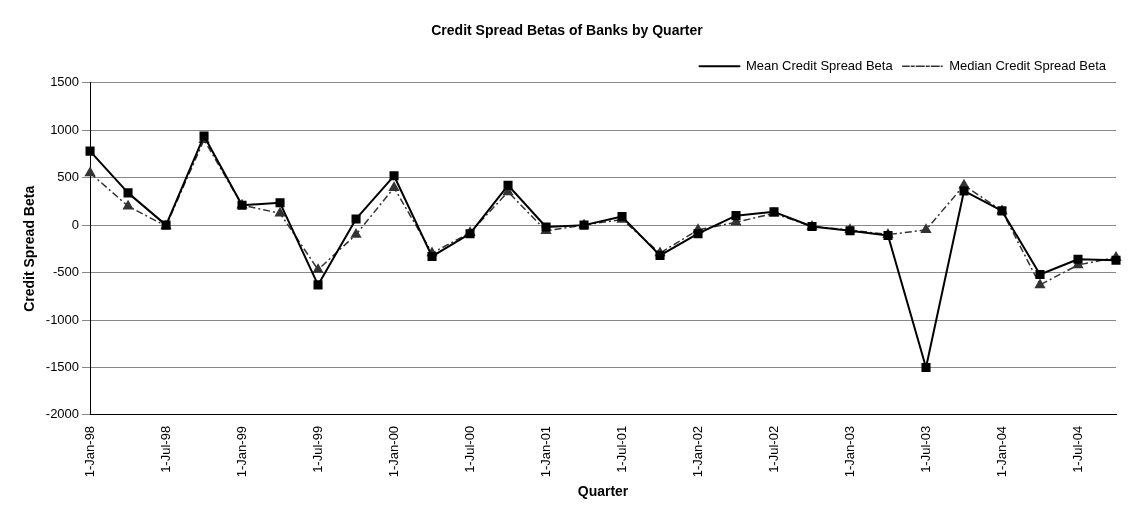  Describe the element at coordinates (65, 82) in the screenshot. I see `y-tick-label: 1500` at that location.